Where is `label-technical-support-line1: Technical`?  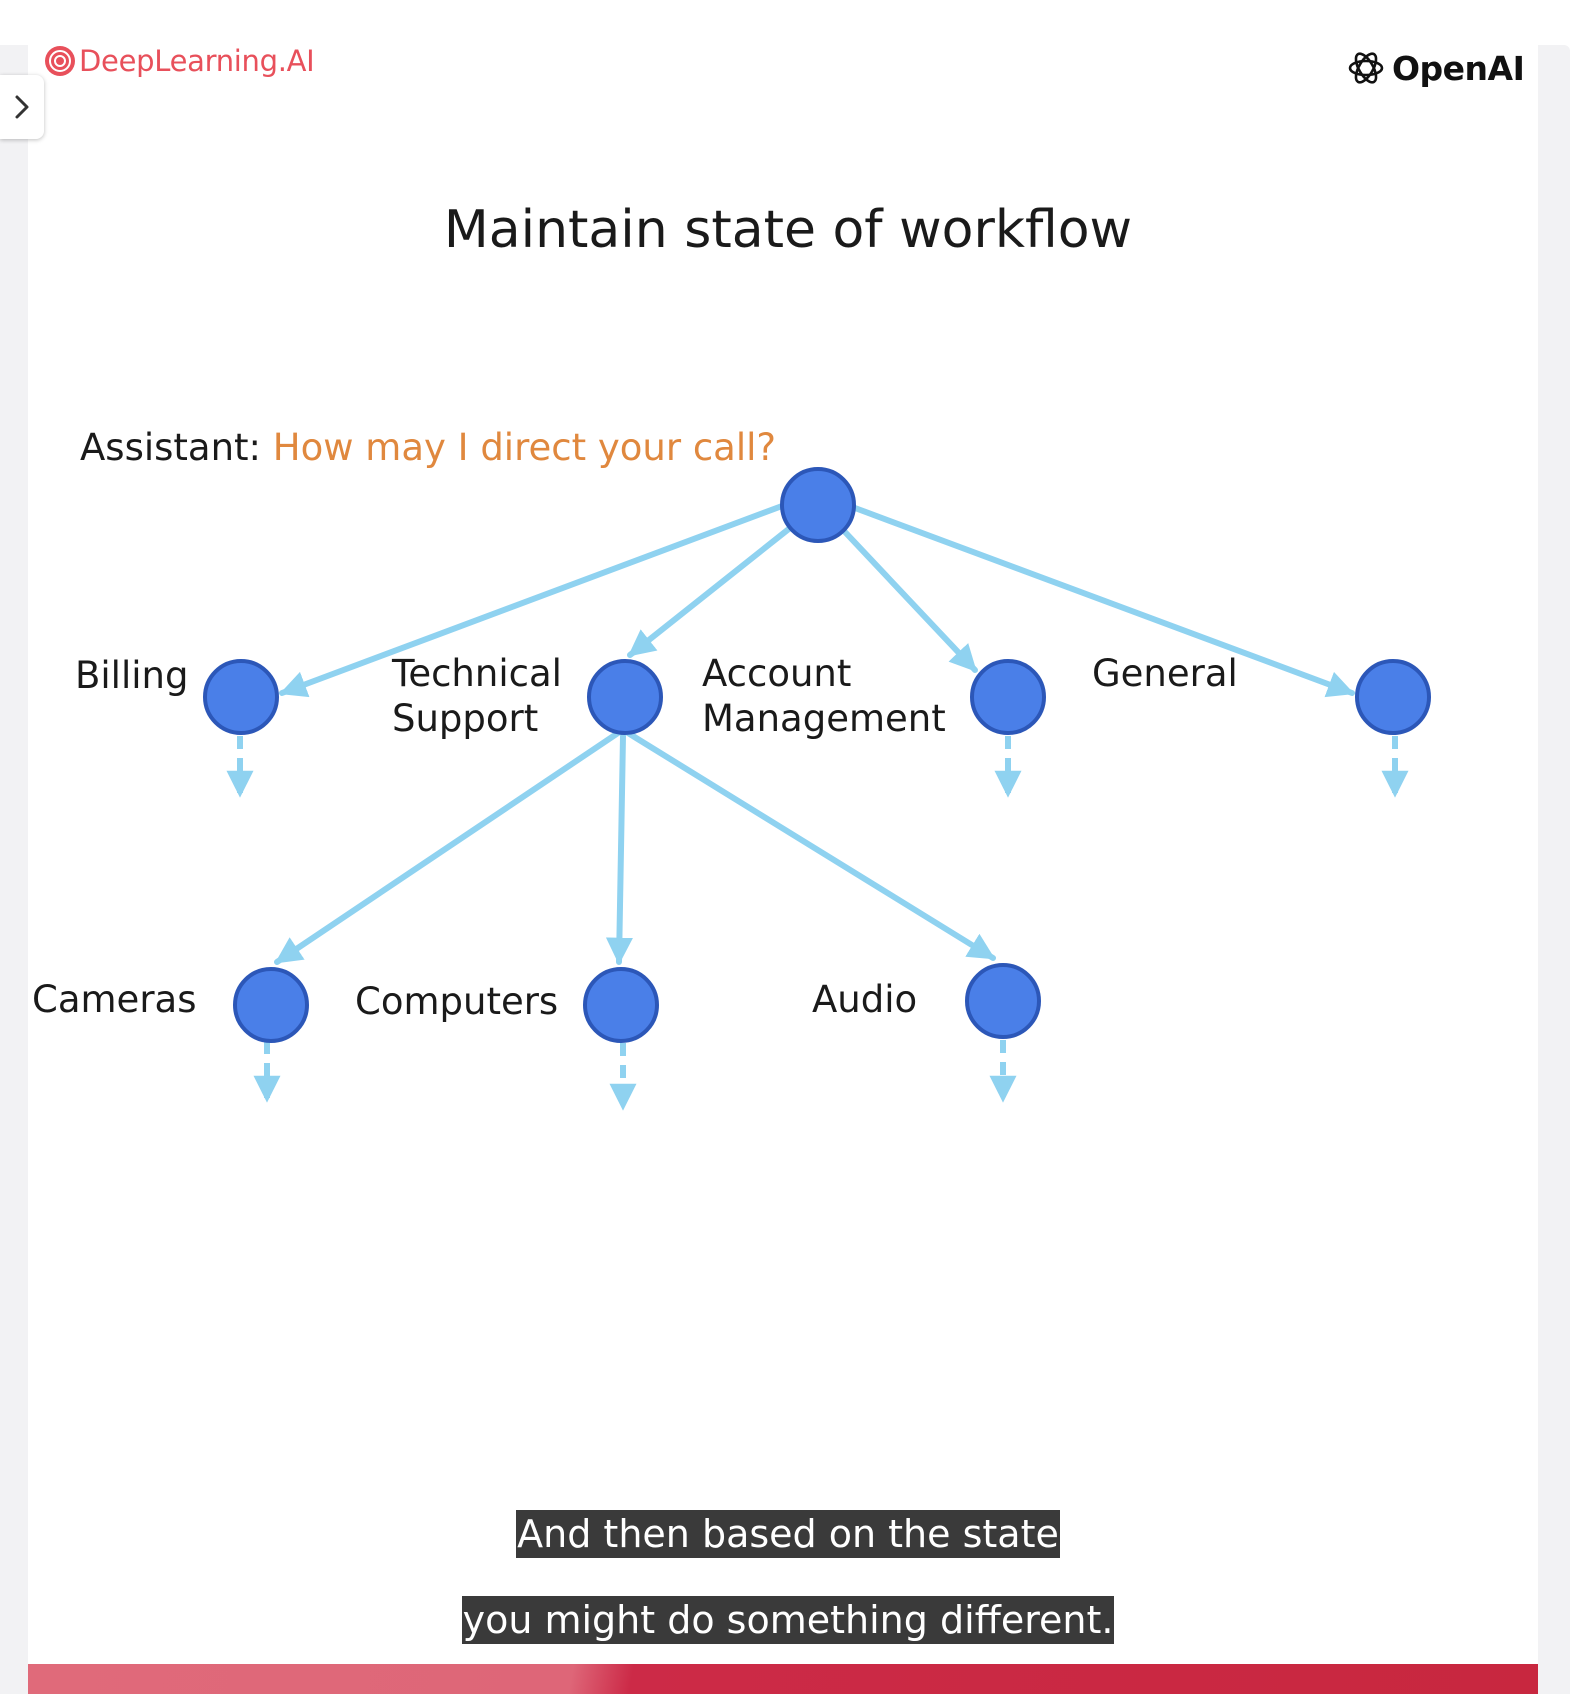 label-technical-support-line1: Technical is located at coordinates (476, 673).